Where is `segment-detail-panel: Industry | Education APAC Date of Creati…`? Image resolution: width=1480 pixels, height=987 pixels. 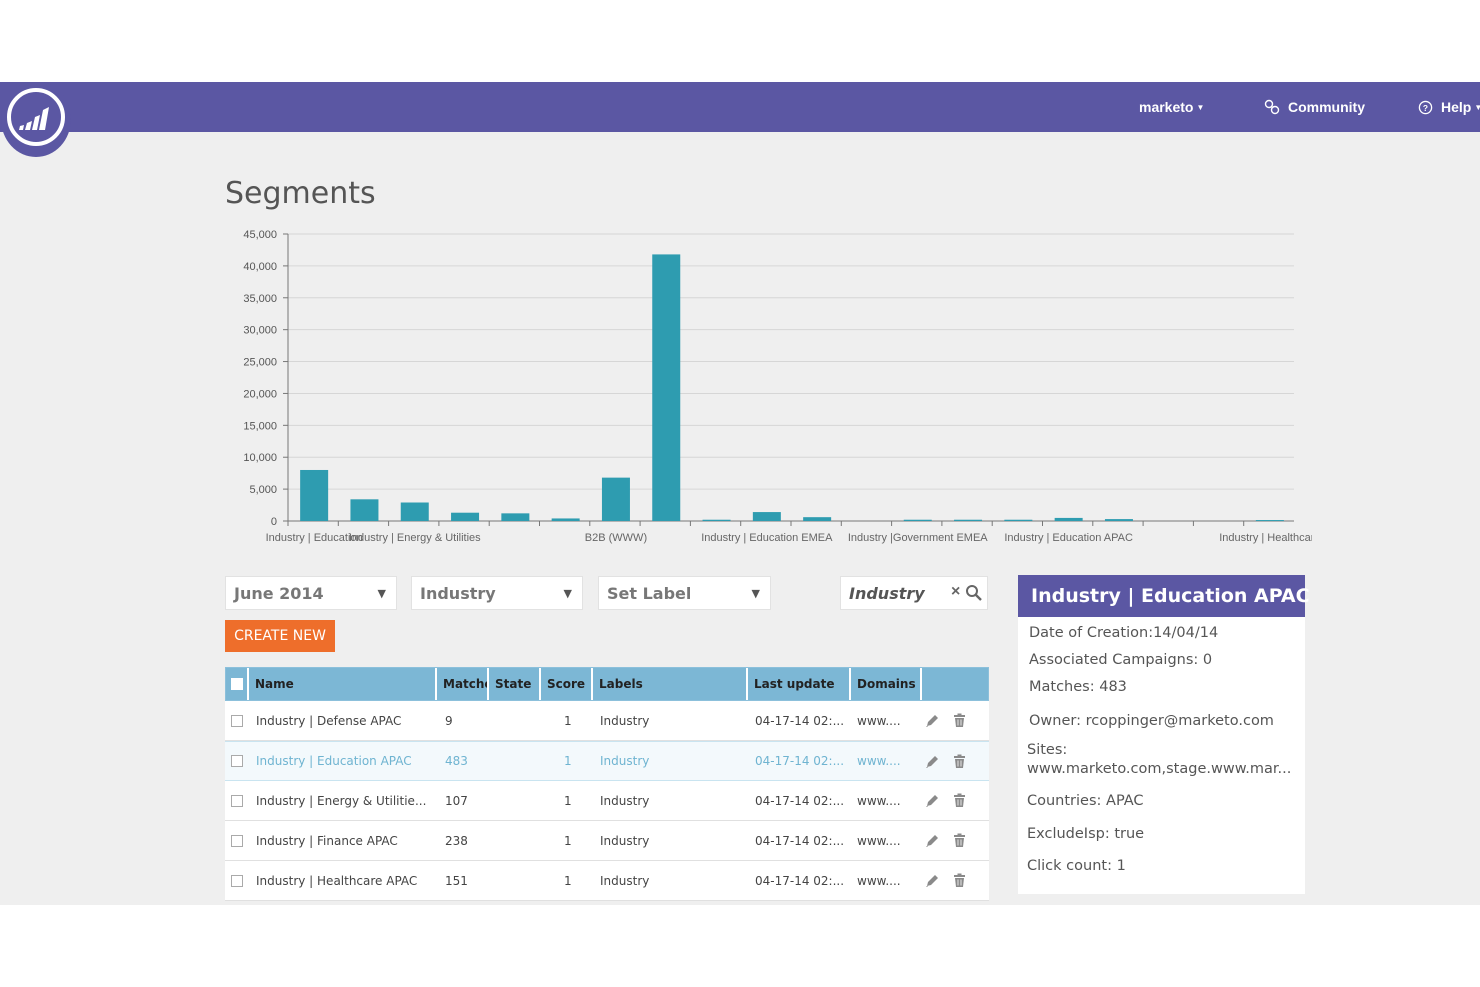 segment-detail-panel: Industry | Education APAC Date of Creati… is located at coordinates (1164, 734).